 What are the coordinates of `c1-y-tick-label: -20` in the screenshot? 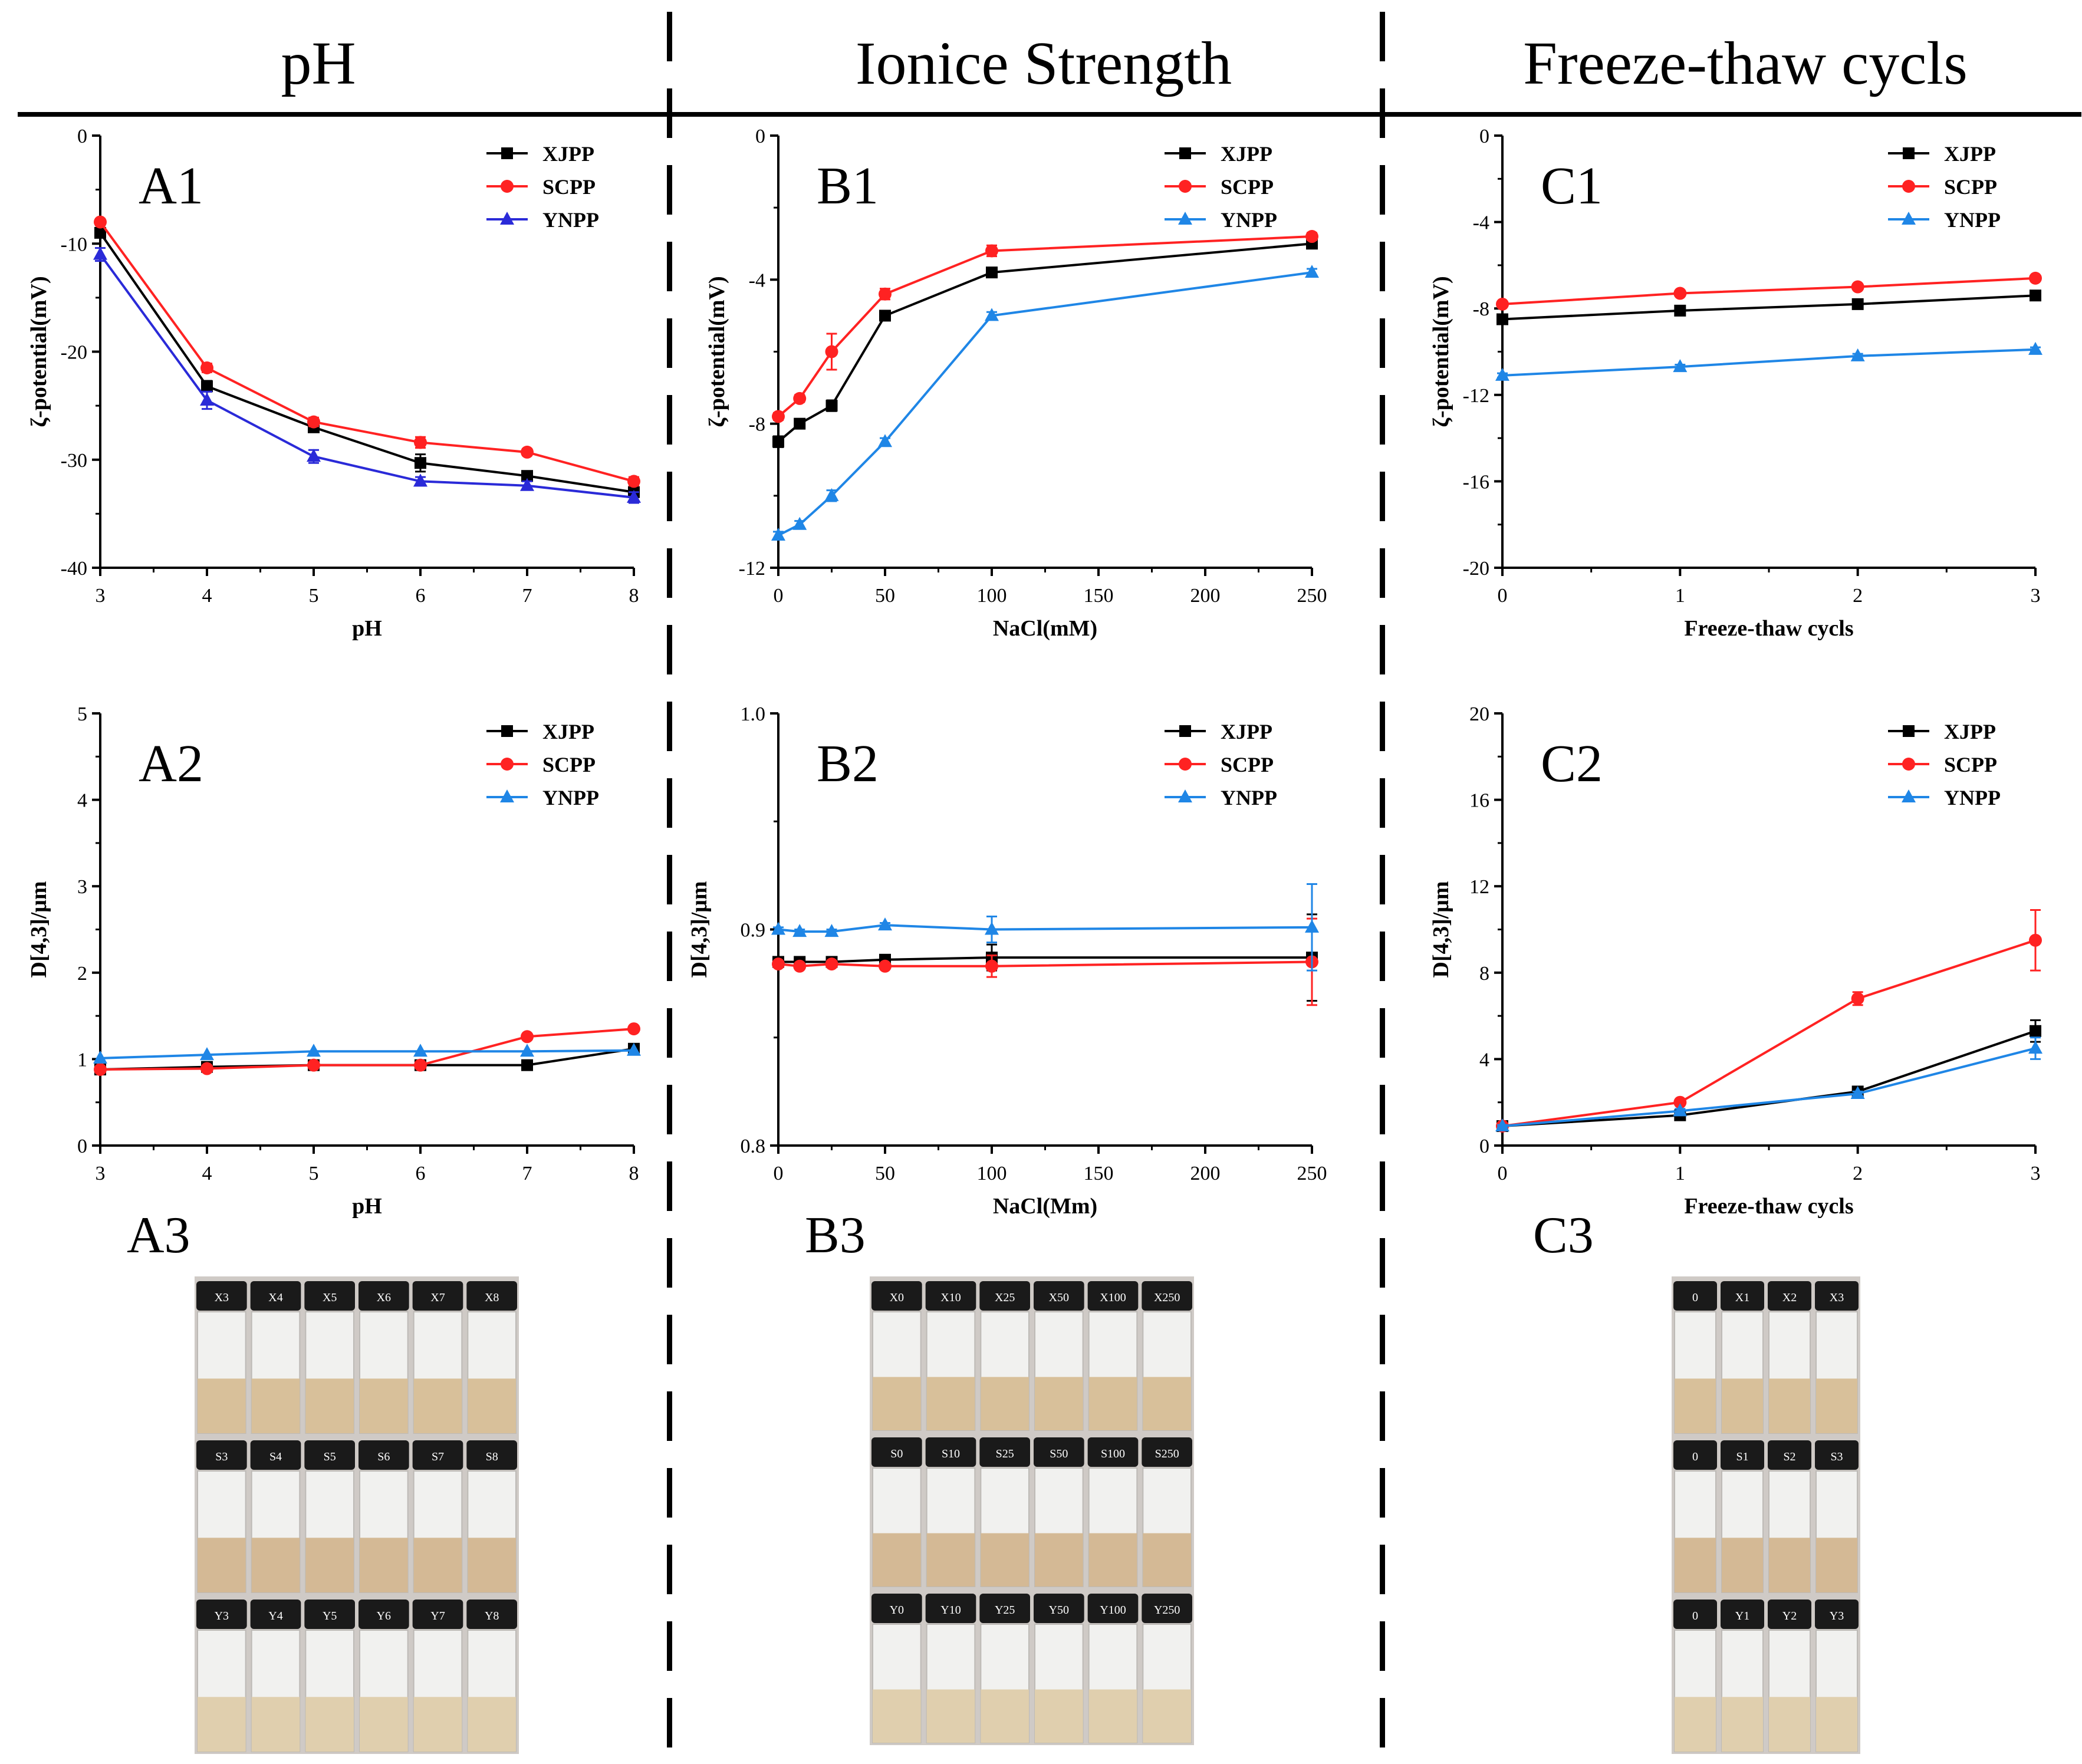 It's located at (1476, 569).